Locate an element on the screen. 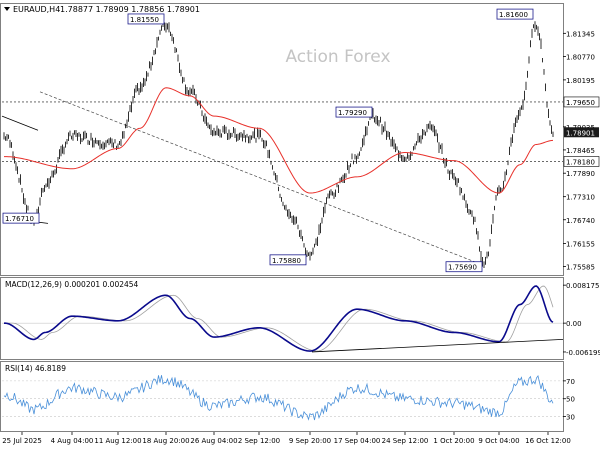 The image size is (600, 450). x-tick-label: 9 Sep 20:00 is located at coordinates (310, 441).